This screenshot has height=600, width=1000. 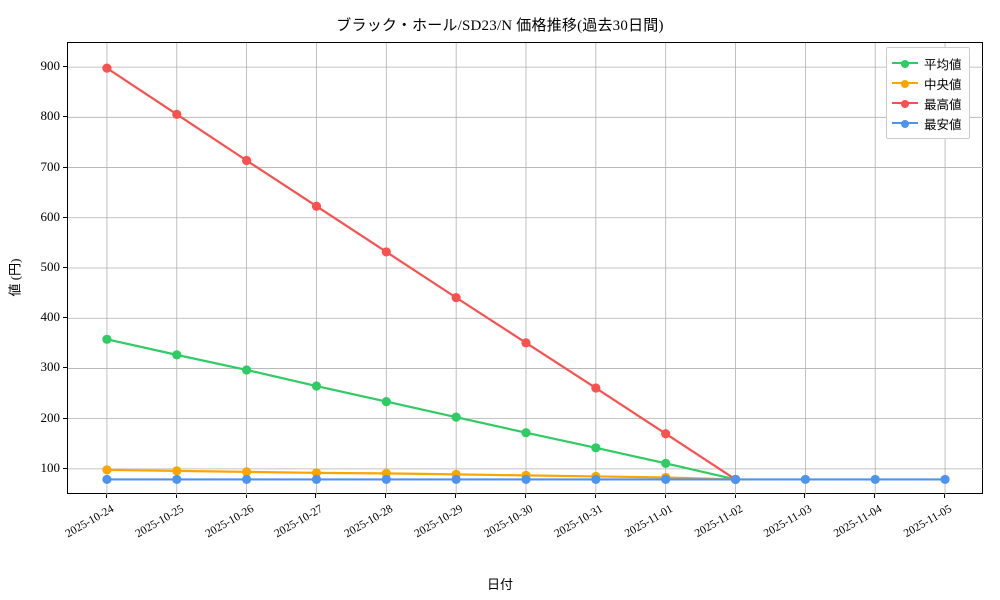 I want to click on y-tick-label: 300, so click(x=50, y=367).